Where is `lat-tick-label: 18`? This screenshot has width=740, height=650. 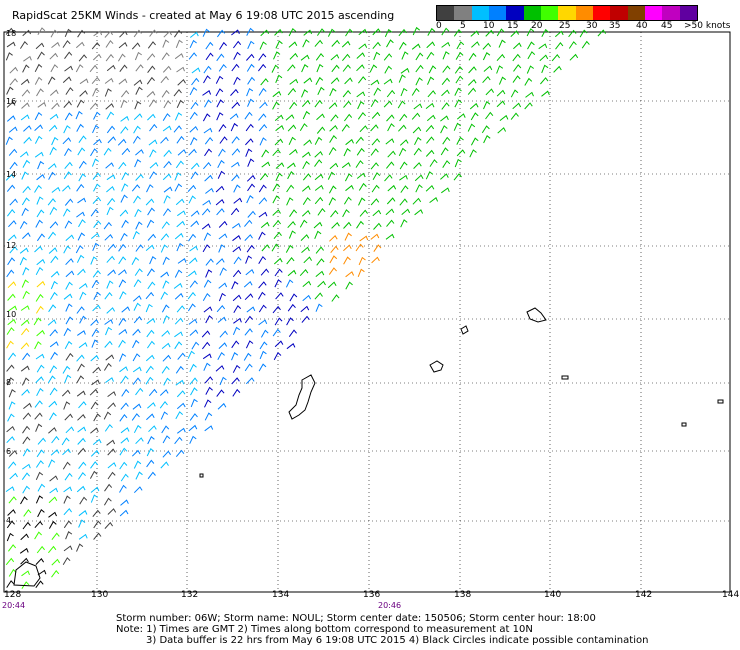
lat-tick-label: 18 is located at coordinates (11, 33).